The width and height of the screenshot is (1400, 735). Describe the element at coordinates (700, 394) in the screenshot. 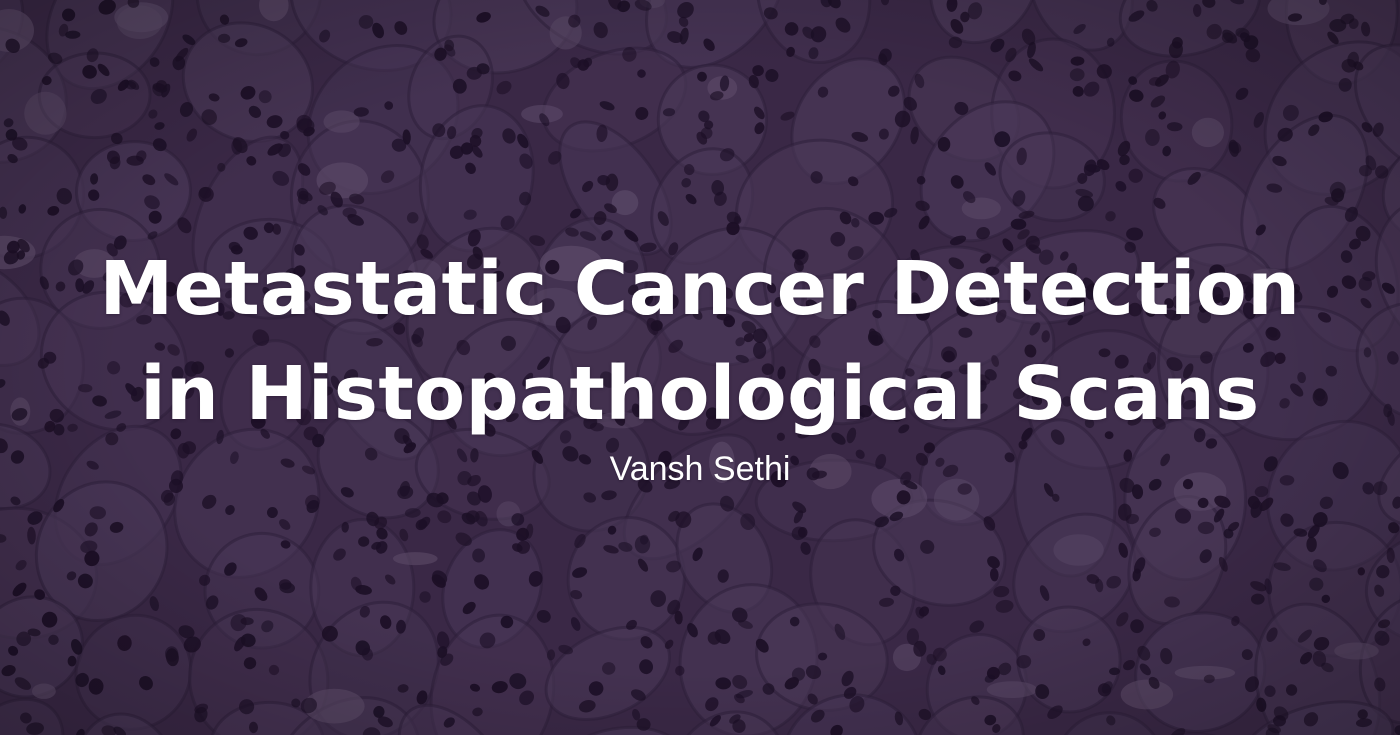

I see `title-line-2: in Histopathological Scans` at that location.